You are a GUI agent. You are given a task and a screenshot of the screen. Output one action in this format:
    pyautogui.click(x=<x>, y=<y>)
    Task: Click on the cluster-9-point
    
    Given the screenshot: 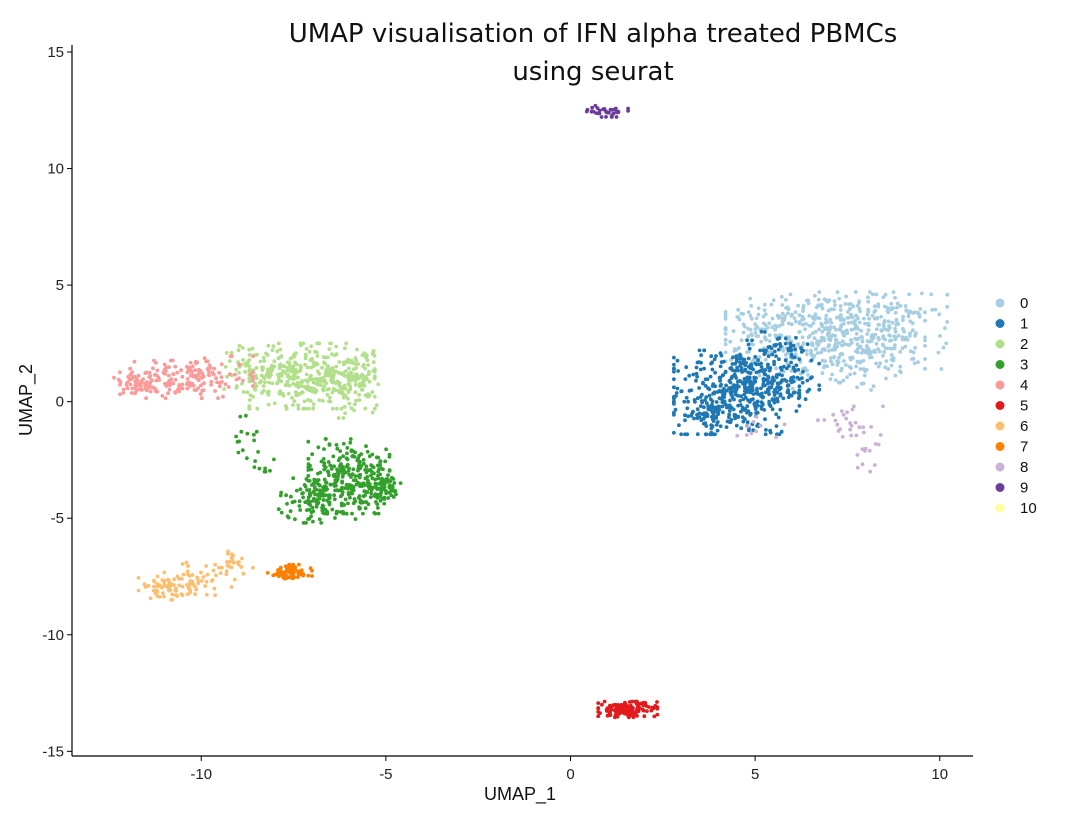 What is the action you would take?
    pyautogui.click(x=616, y=117)
    